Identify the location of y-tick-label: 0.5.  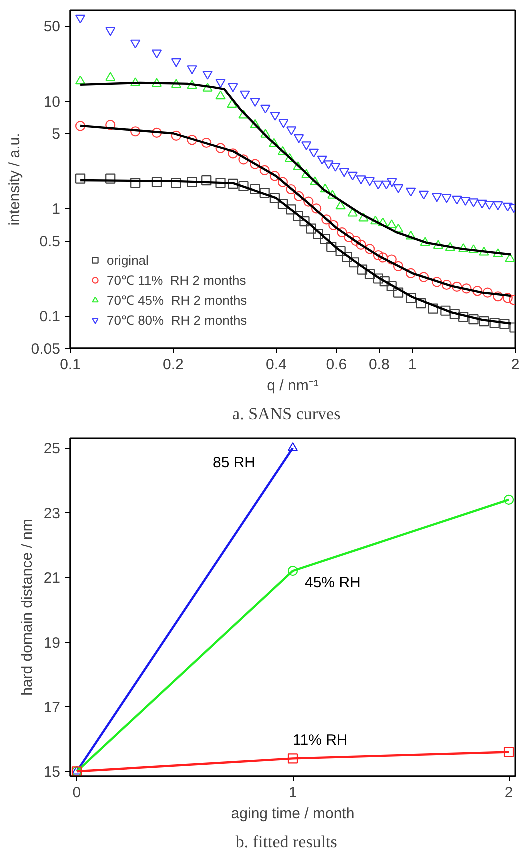
(50, 242).